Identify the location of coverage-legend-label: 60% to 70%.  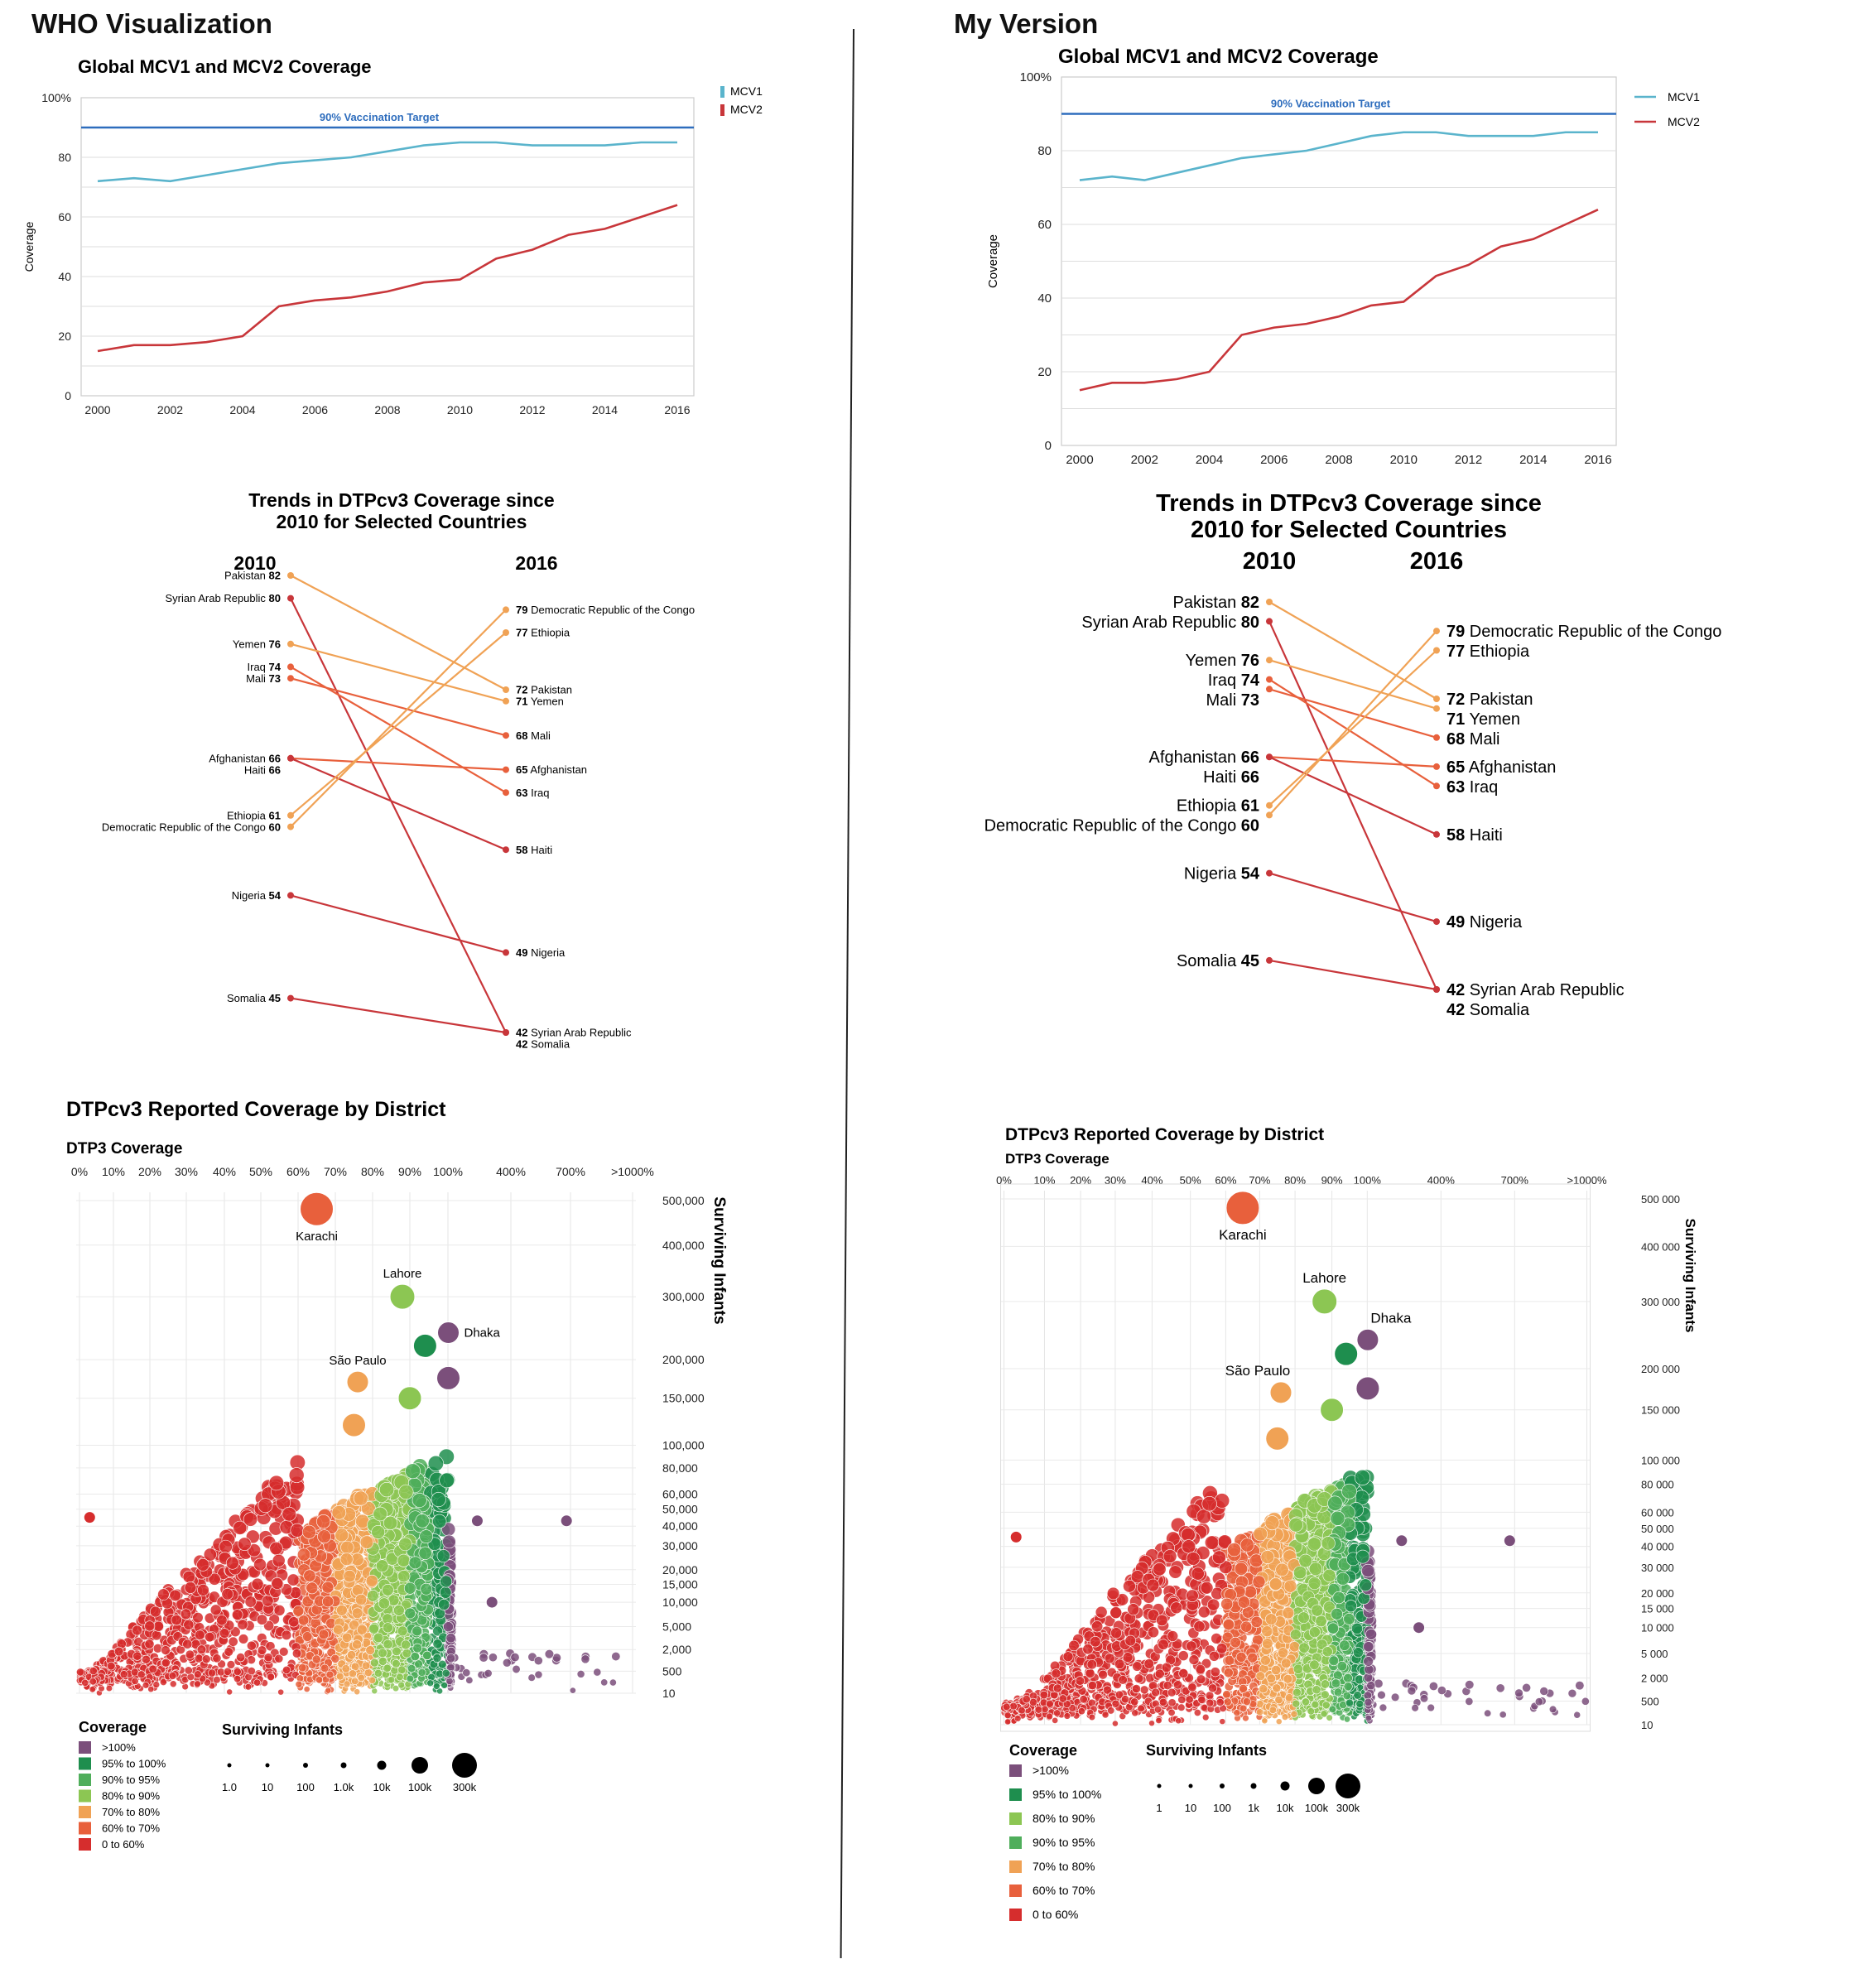
(131, 1829).